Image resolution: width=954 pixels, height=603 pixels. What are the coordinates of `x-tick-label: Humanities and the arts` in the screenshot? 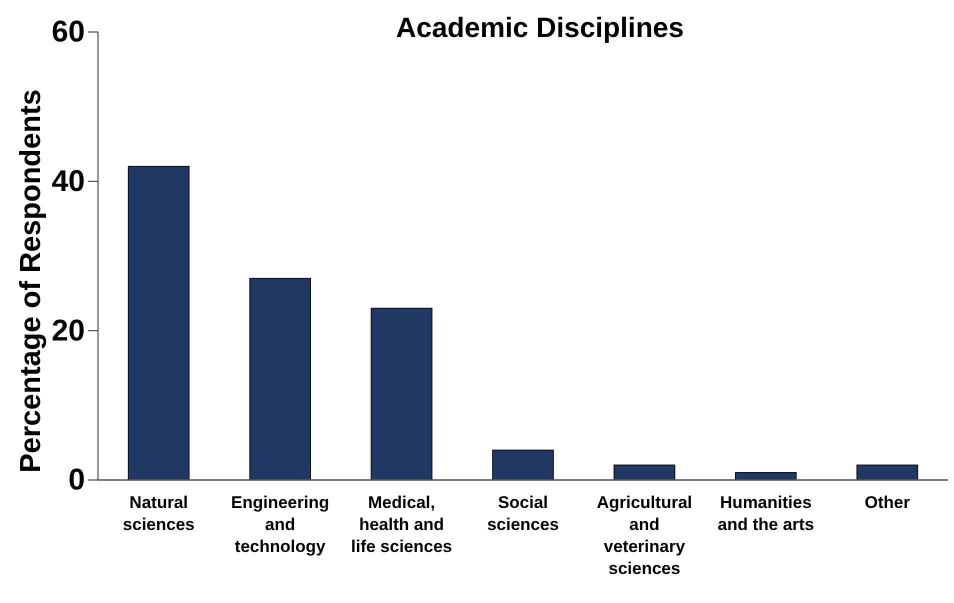 It's located at (766, 513).